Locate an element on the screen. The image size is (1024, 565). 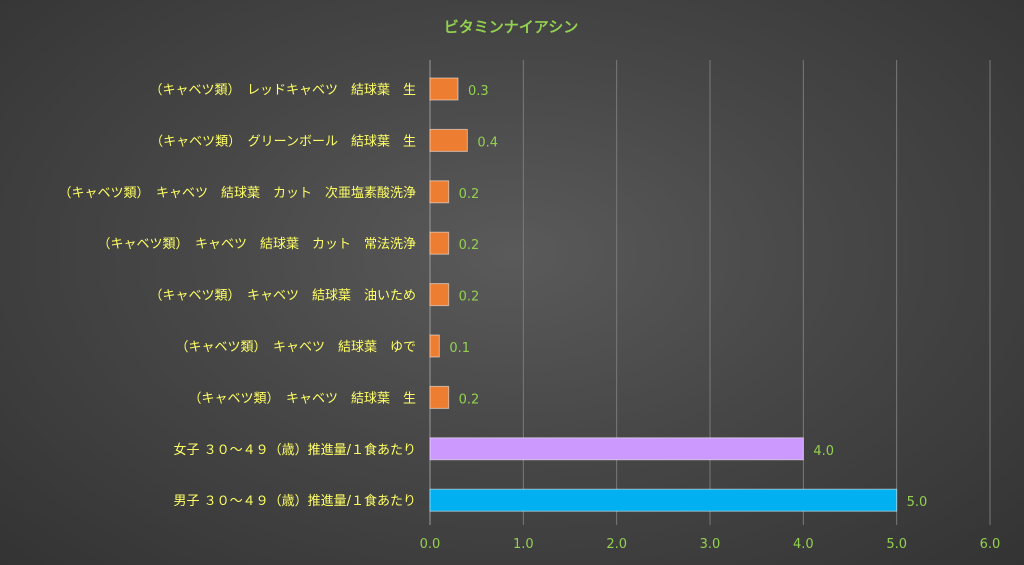
data-label: 5.0 is located at coordinates (917, 502).